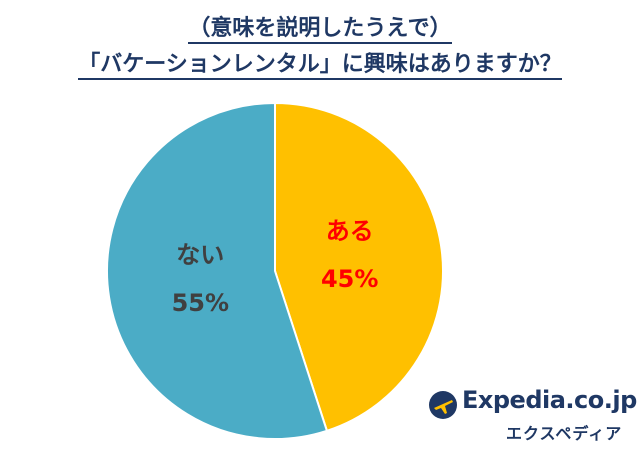 Image resolution: width=640 pixels, height=463 pixels. What do you see at coordinates (200, 255) in the screenshot?
I see `slice-label-no: ない` at bounding box center [200, 255].